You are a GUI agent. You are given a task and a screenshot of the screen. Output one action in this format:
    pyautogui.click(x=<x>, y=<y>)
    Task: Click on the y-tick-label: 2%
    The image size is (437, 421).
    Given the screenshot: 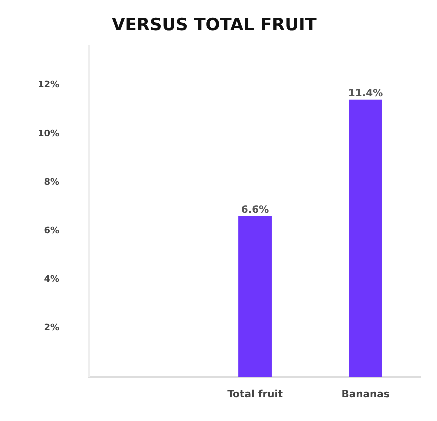 What is the action you would take?
    pyautogui.click(x=52, y=329)
    